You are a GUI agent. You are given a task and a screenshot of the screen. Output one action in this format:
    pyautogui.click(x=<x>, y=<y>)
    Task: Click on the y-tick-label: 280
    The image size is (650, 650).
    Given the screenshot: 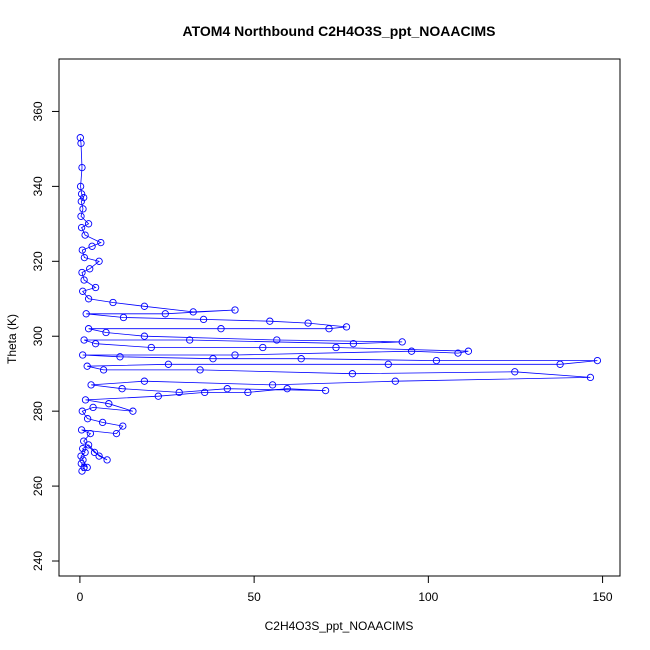 What is the action you would take?
    pyautogui.click(x=38, y=411)
    